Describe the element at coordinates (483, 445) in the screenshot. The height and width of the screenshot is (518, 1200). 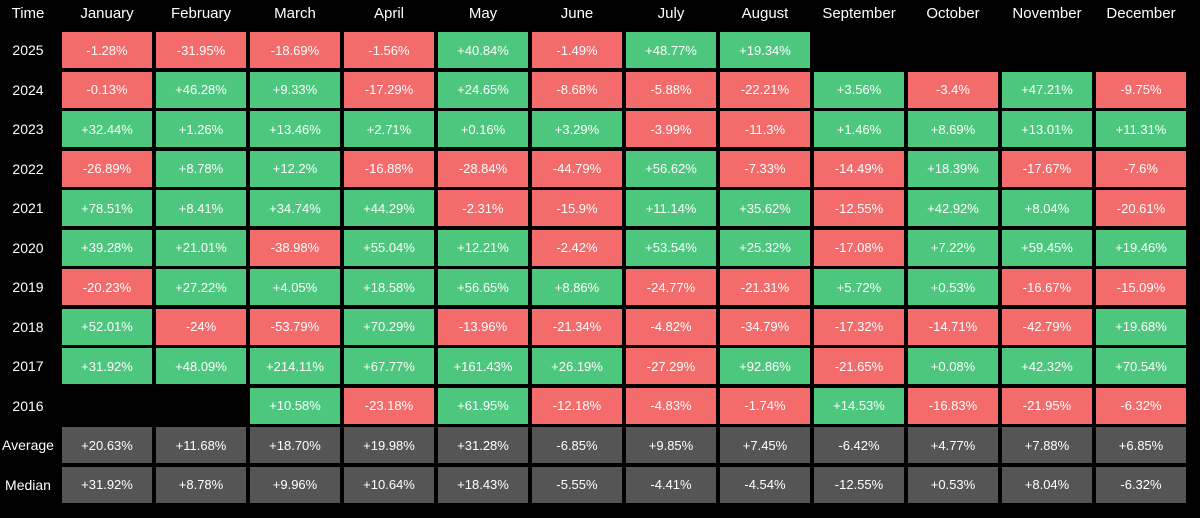
I see `summary-cell: +31.28%` at that location.